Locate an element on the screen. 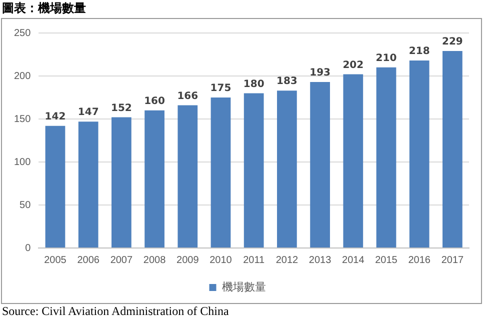 Image resolution: width=483 pixels, height=320 pixels. x-tick-label: 2009 is located at coordinates (188, 260).